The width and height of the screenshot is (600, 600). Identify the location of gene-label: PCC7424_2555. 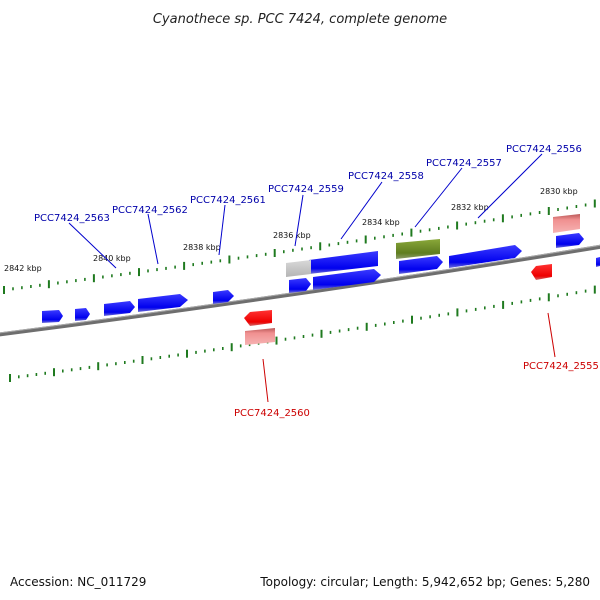
(561, 366).